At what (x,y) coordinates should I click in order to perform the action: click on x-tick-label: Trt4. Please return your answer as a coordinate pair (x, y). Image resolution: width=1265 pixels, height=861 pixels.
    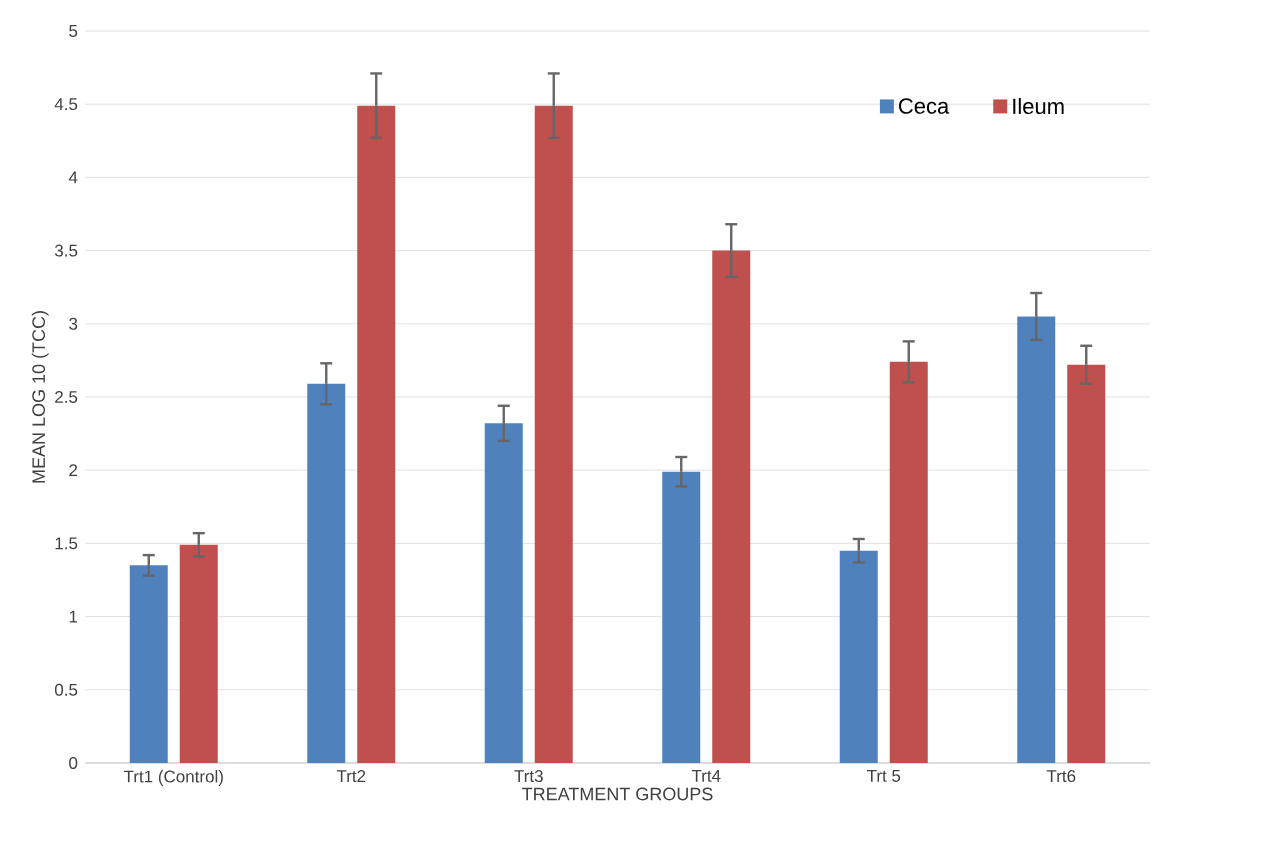
    Looking at the image, I should click on (706, 776).